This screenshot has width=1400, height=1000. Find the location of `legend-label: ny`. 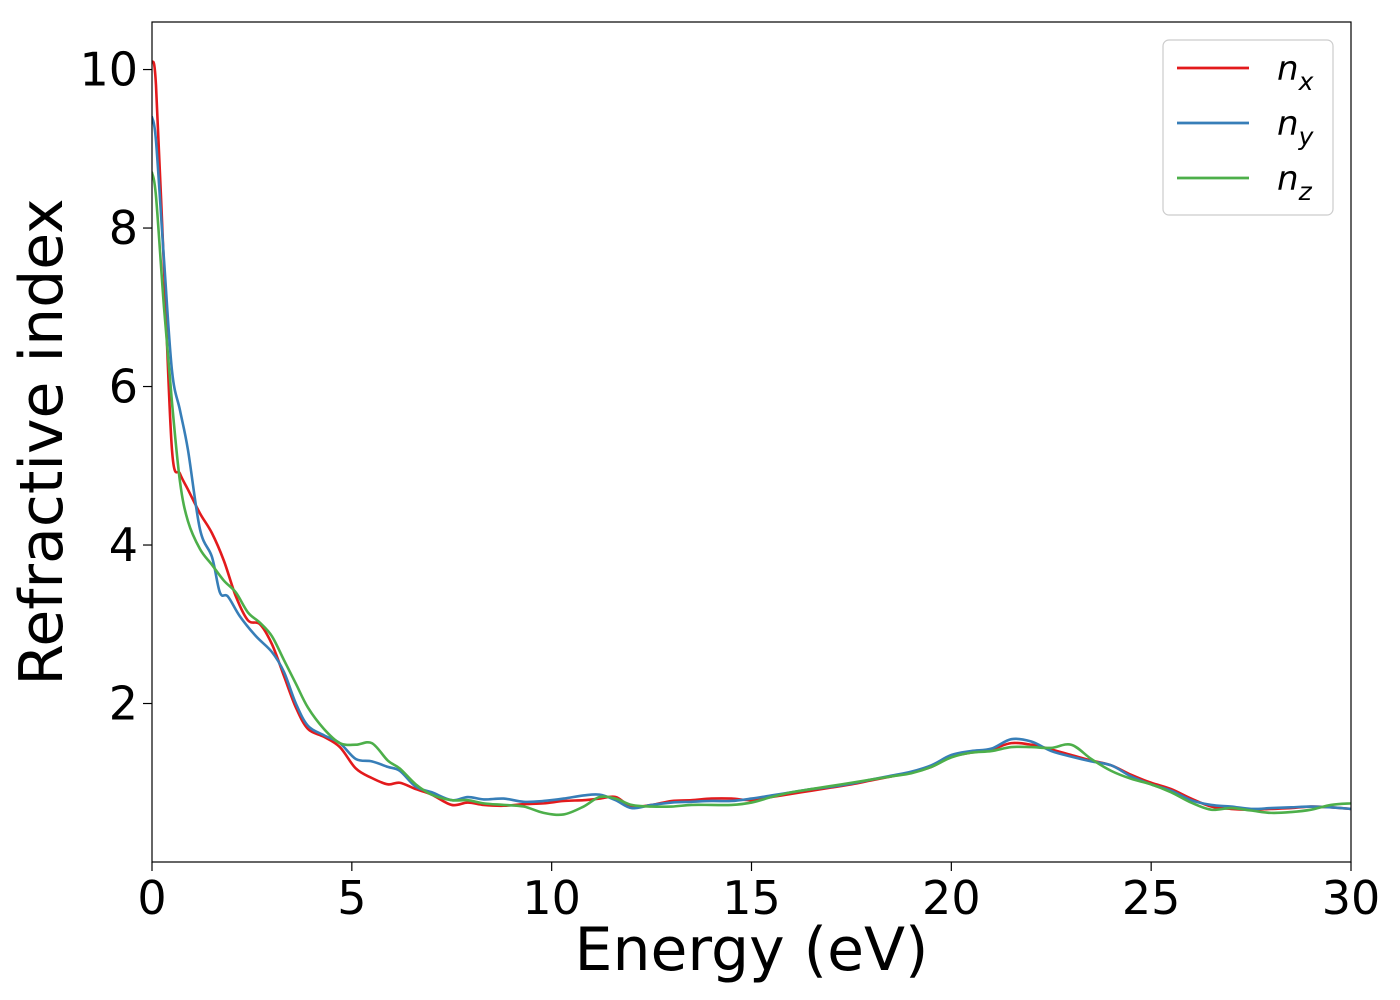

legend-label: ny is located at coordinates (1296, 127).